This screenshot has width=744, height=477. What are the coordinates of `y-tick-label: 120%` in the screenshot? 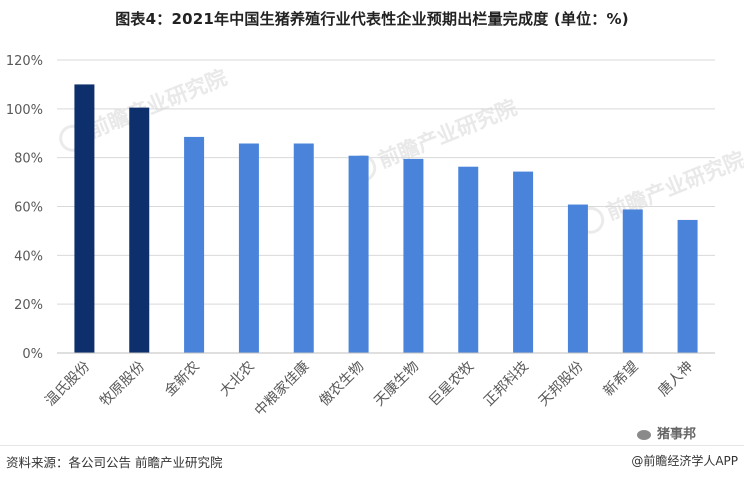 It's located at (24, 61).